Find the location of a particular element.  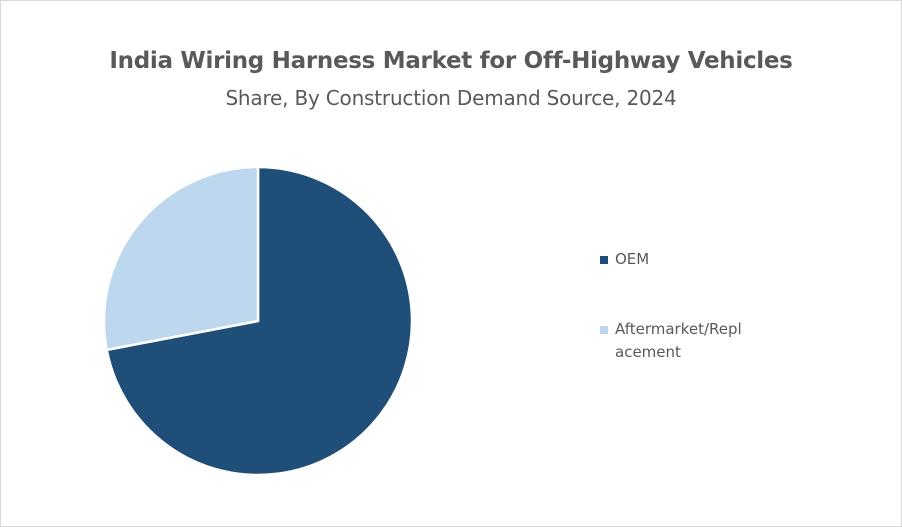

legend-item-oem: OEM is located at coordinates (685, 259).